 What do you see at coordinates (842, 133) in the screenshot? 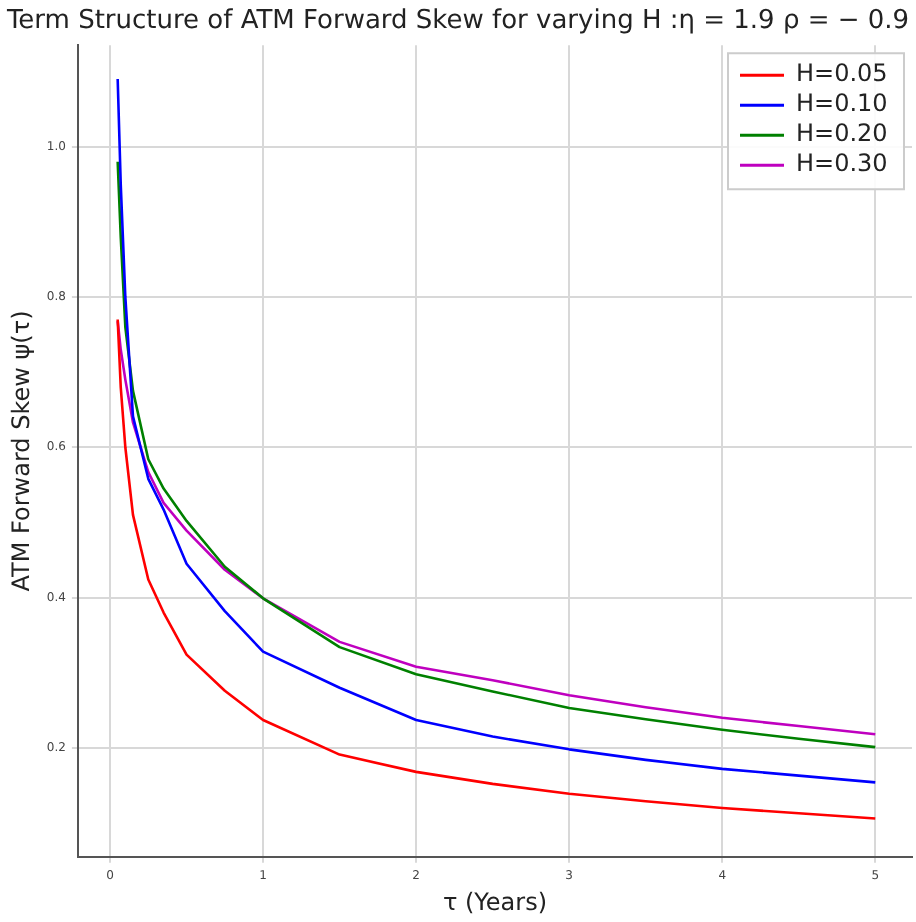
I see `legend-label: H=0.20` at bounding box center [842, 133].